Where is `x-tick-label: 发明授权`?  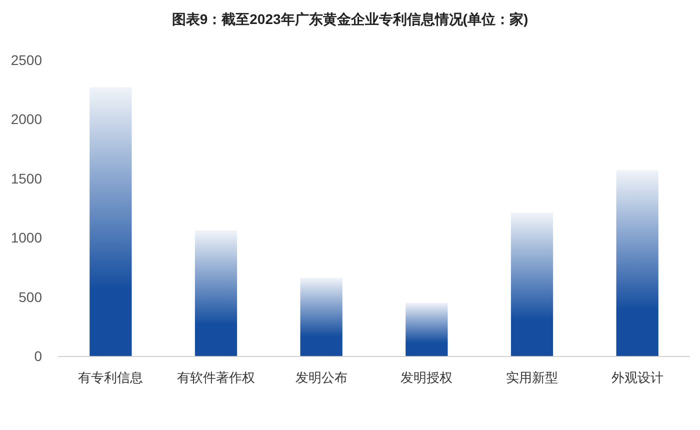 x-tick-label: 发明授权 is located at coordinates (426, 377).